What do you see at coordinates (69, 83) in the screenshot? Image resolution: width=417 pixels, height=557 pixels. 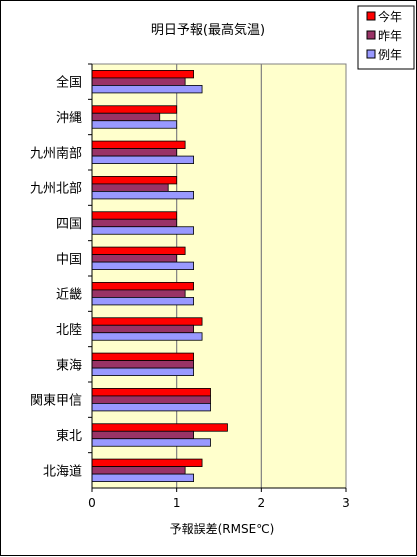 I see `category-label-0: 全国` at bounding box center [69, 83].